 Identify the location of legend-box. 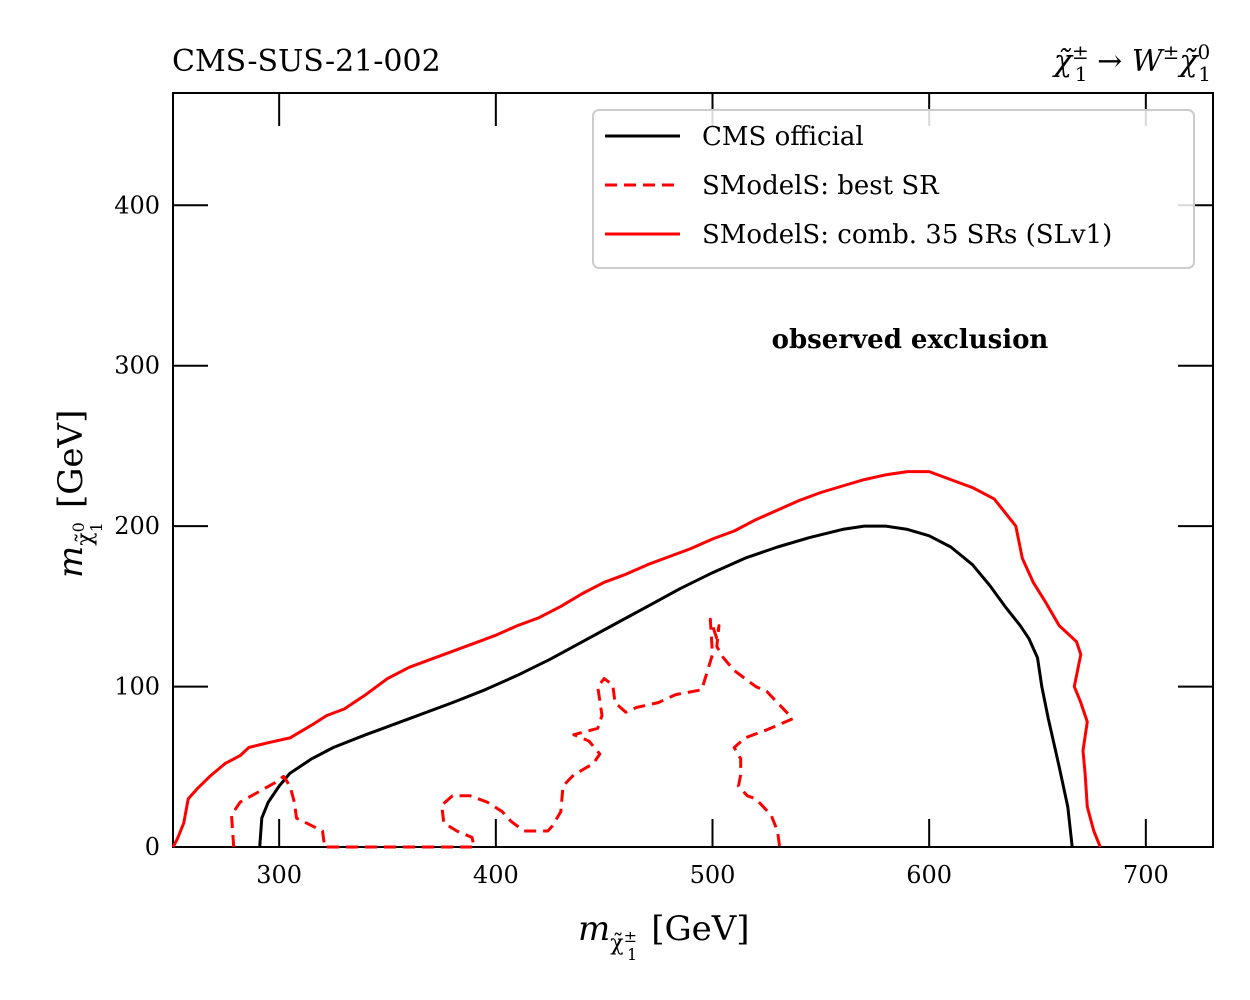
(893, 189).